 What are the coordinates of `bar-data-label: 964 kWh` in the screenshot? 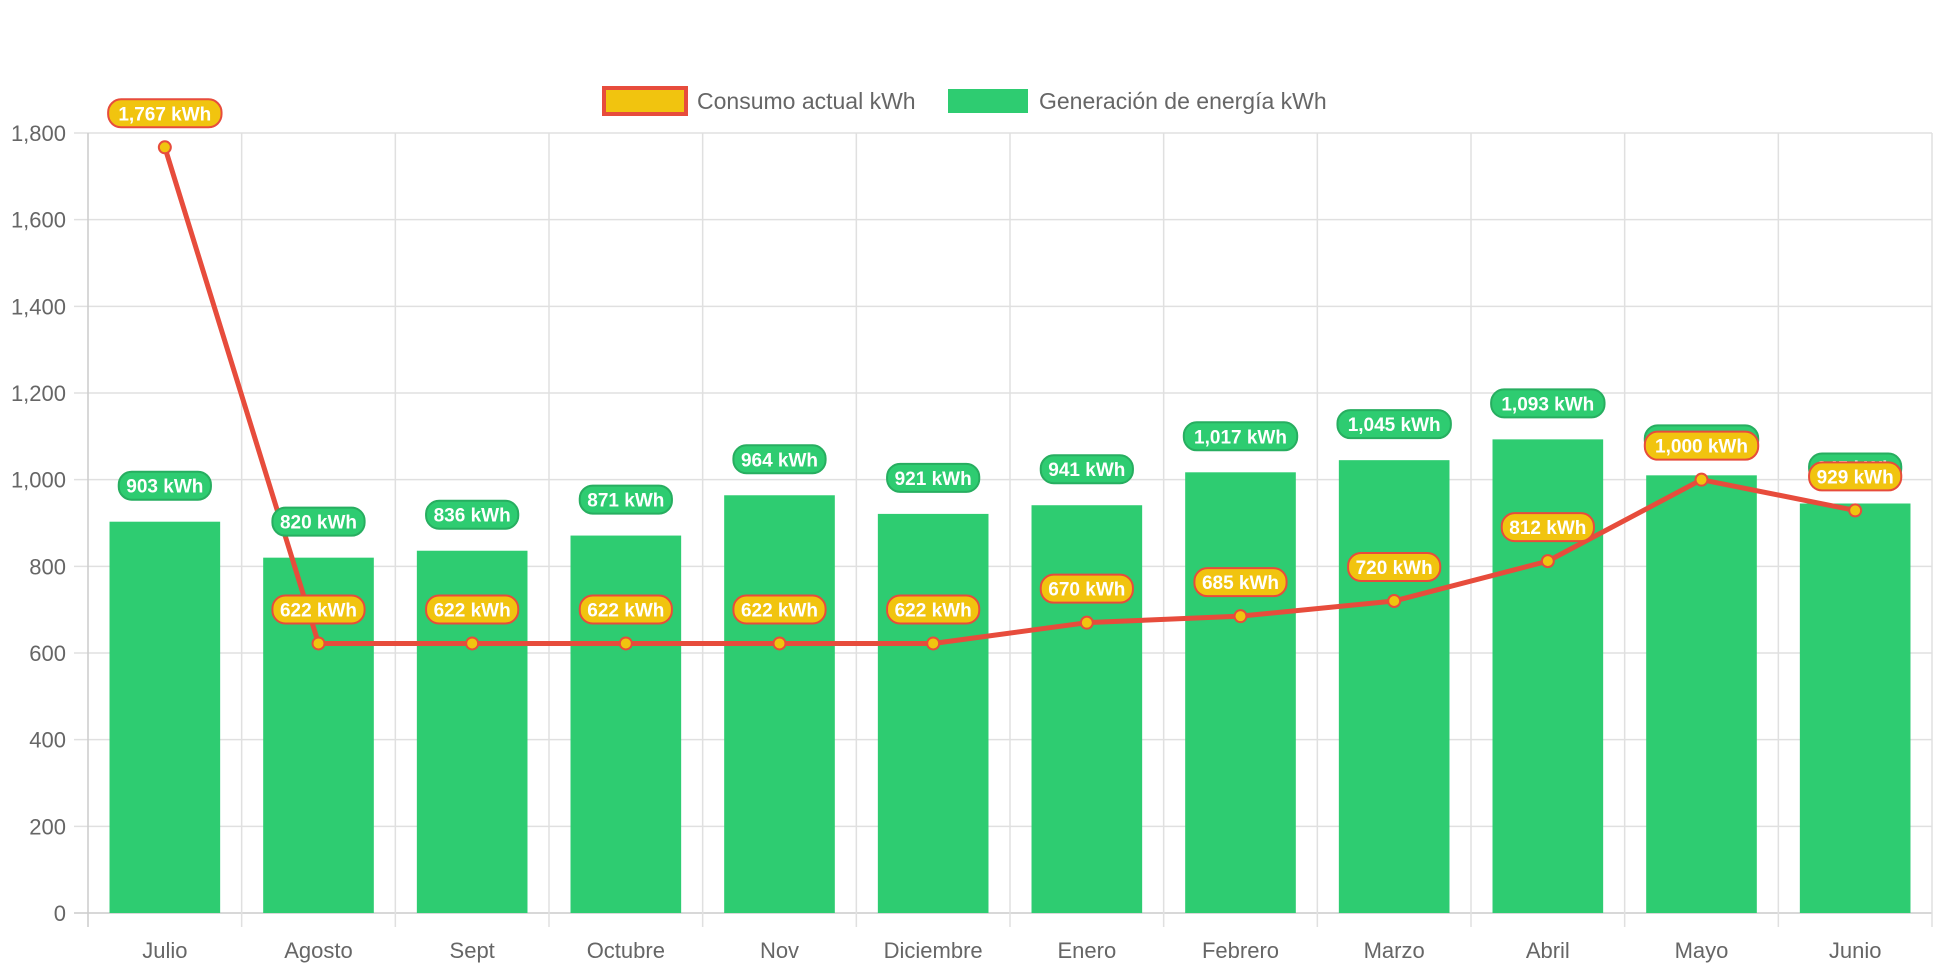 It's located at (779, 459).